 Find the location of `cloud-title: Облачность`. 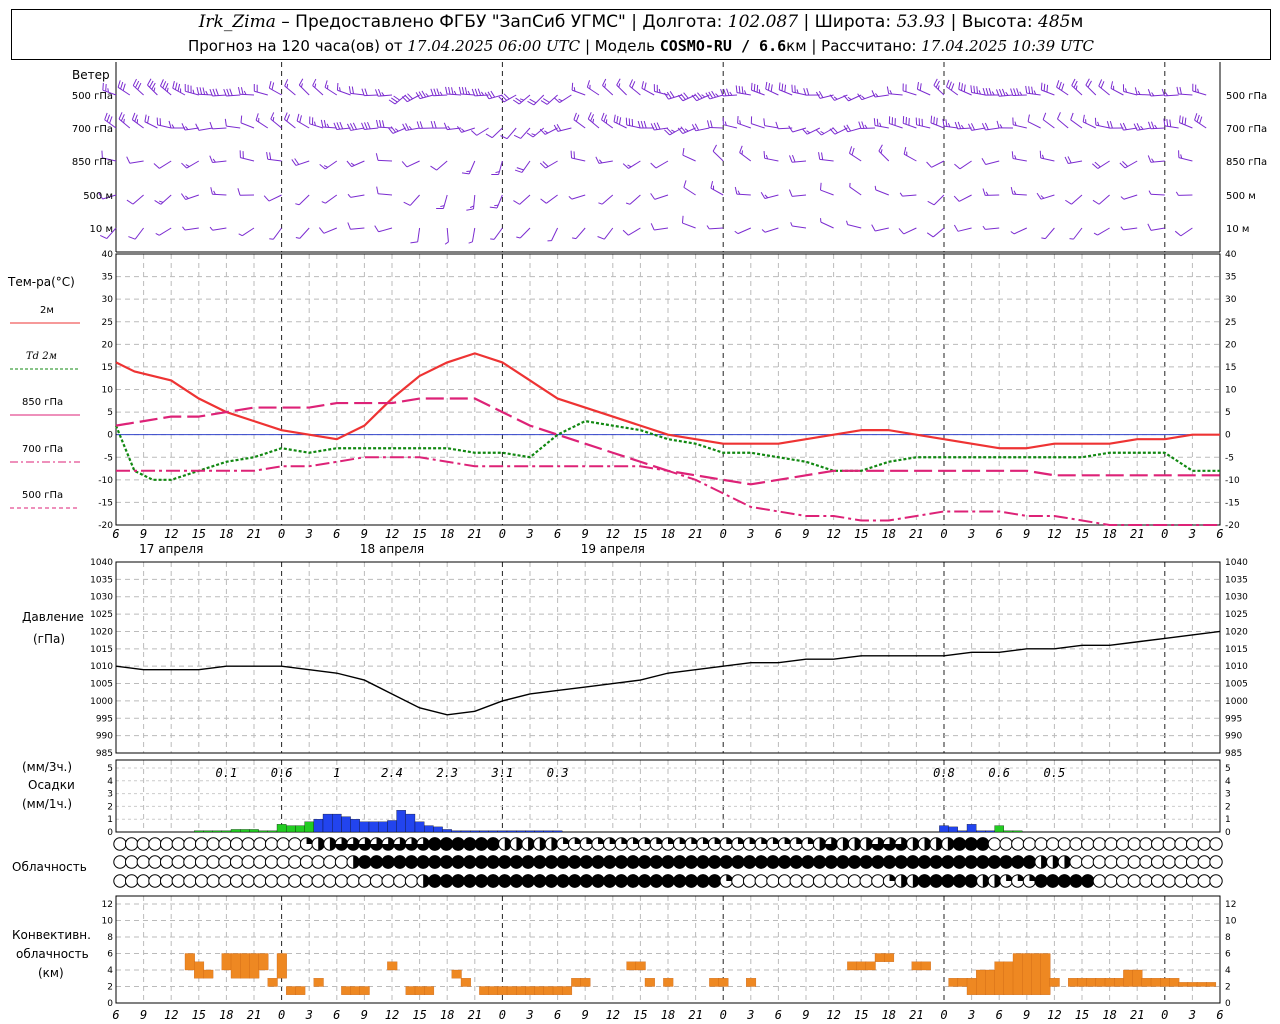

cloud-title: Облачность is located at coordinates (49, 867).